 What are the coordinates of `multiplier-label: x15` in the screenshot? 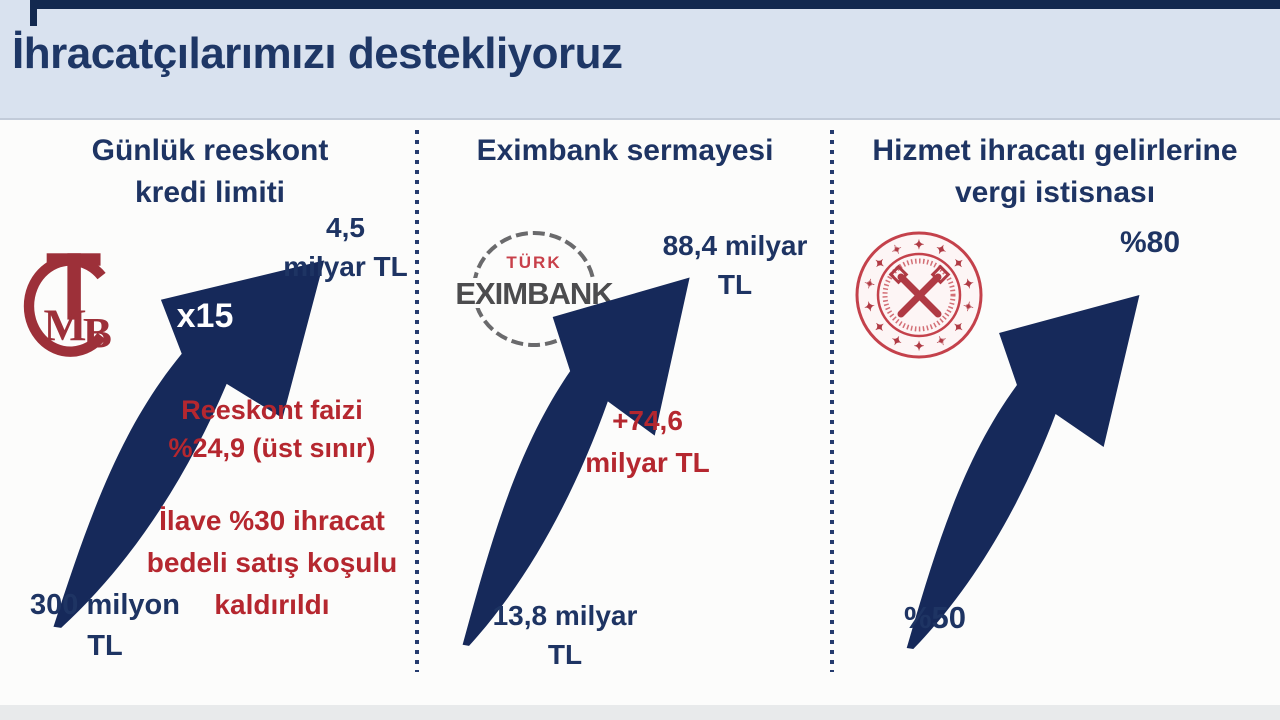 It's located at (205, 316).